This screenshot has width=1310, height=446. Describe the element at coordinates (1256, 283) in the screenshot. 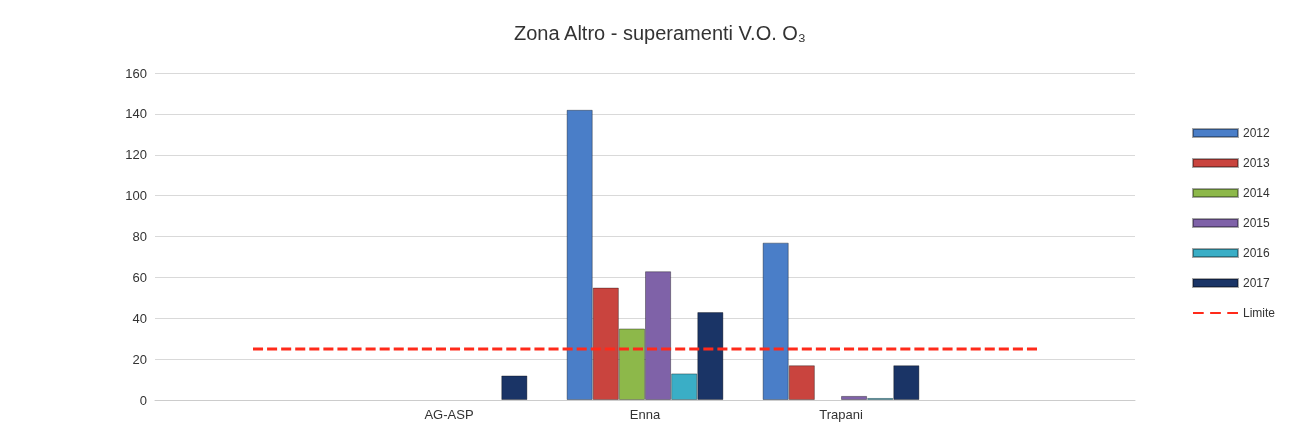

I see `legend-label: 2017` at that location.